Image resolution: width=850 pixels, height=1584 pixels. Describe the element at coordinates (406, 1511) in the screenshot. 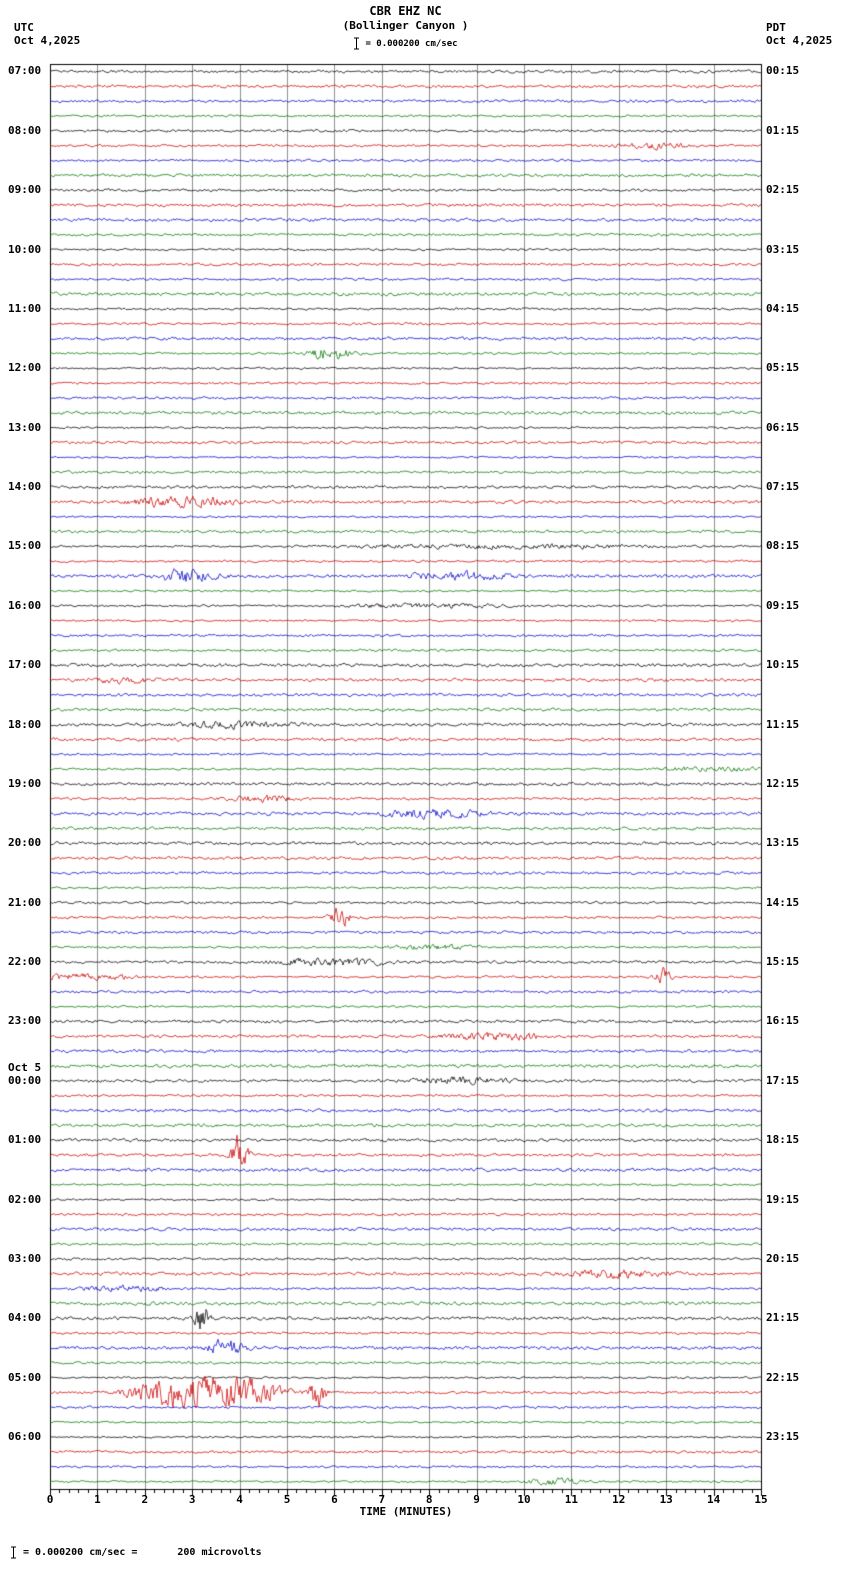

I see `x-axis-label: TIME (MINUTES)` at that location.